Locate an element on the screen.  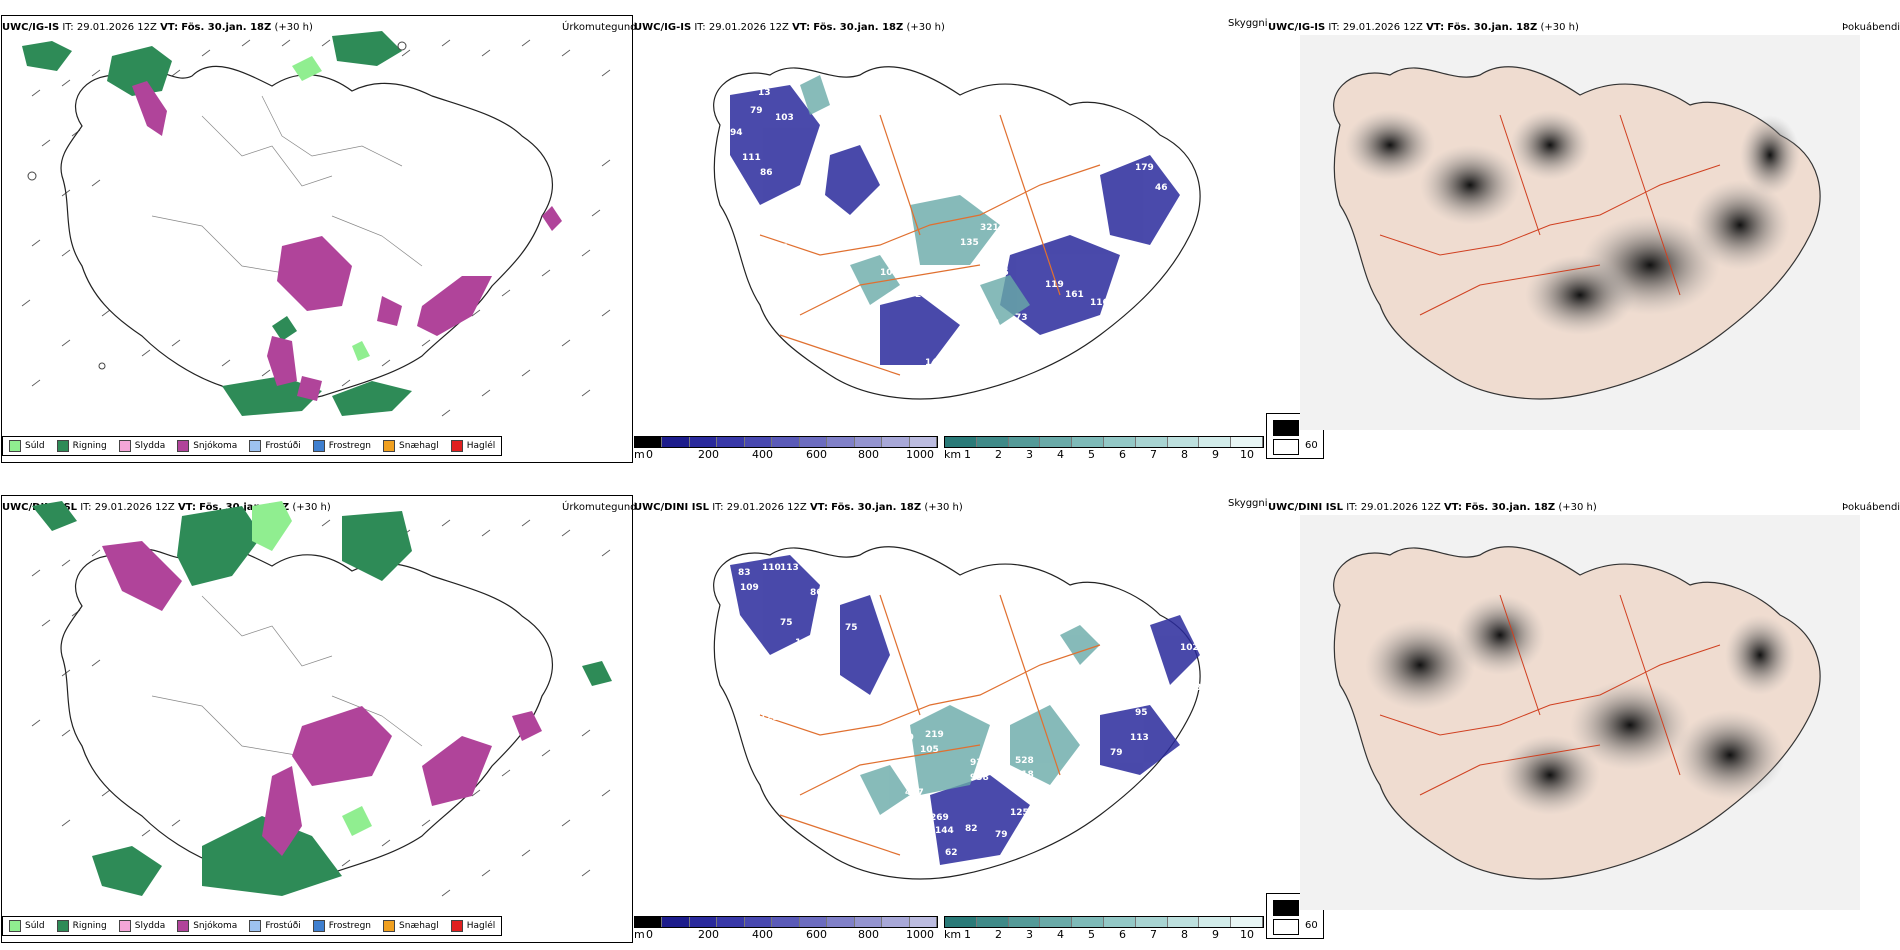
svg-text: 111 is located at coordinates (751, 158).